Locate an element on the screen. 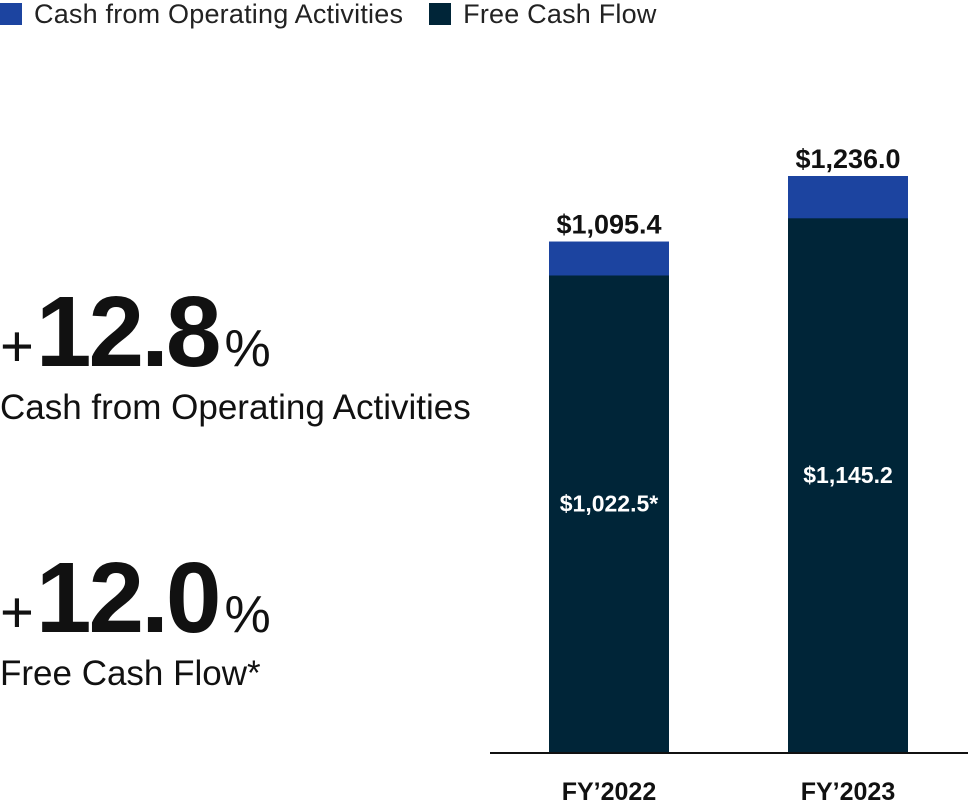 The height and width of the screenshot is (810, 968). bar-fcf-label-0: $1,022.5* is located at coordinates (609, 504).